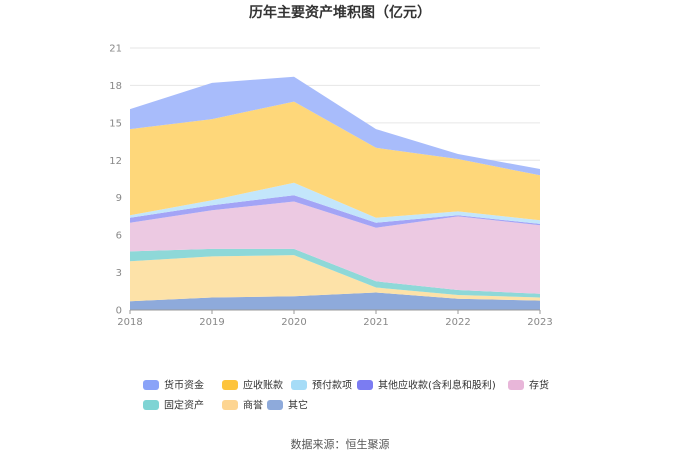  I want to click on legend-label: 应收账款, so click(263, 385).